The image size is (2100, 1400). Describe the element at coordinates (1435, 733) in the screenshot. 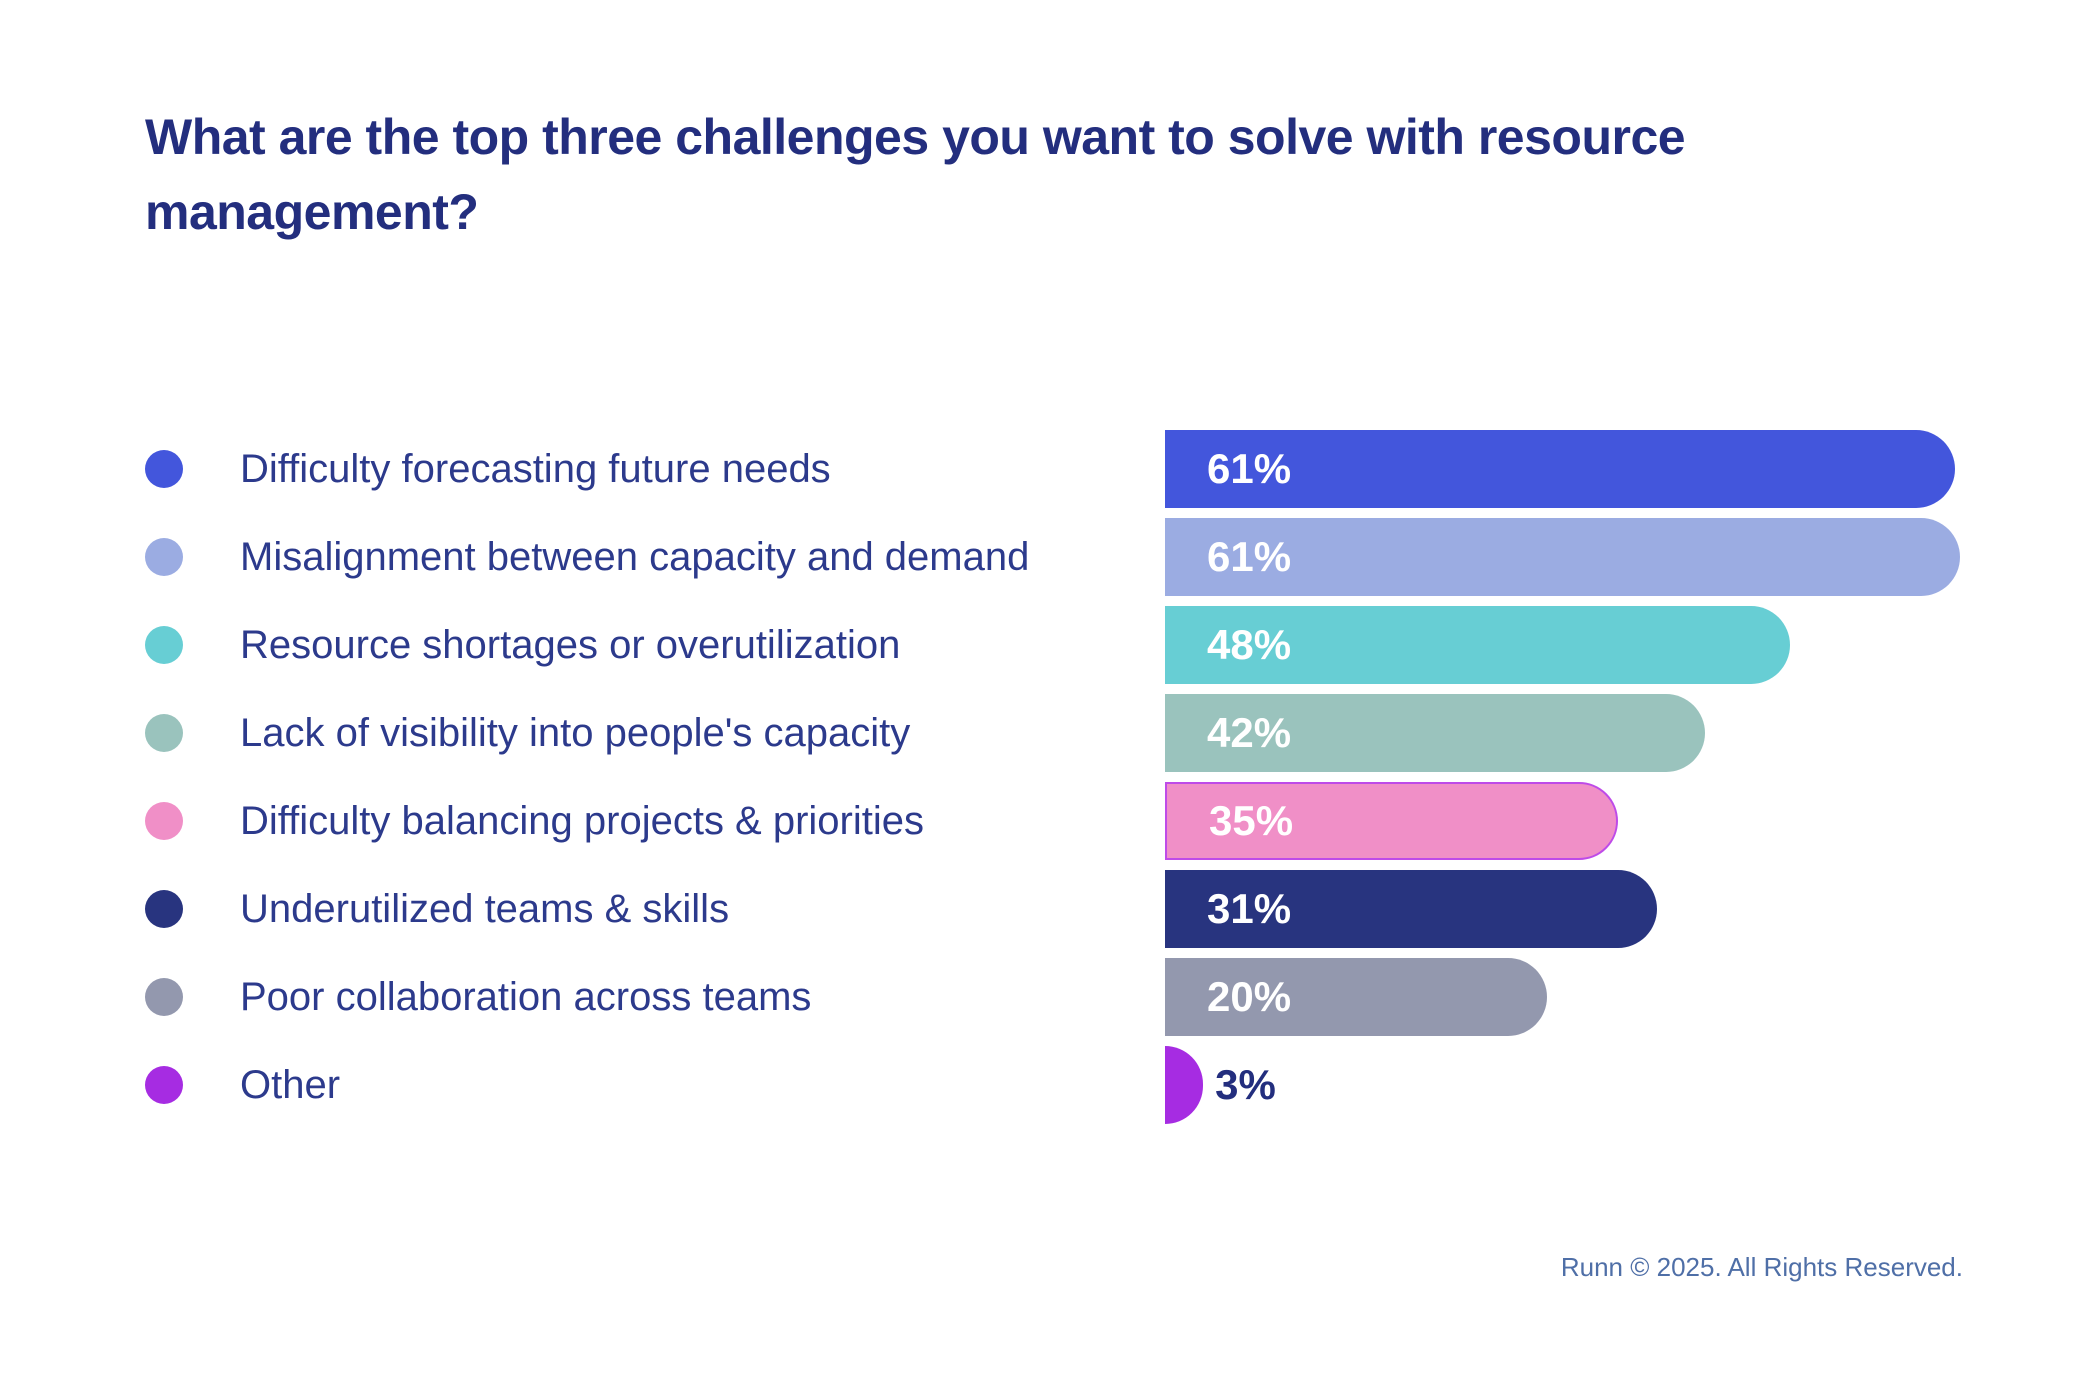

I see `bar: 42%` at that location.